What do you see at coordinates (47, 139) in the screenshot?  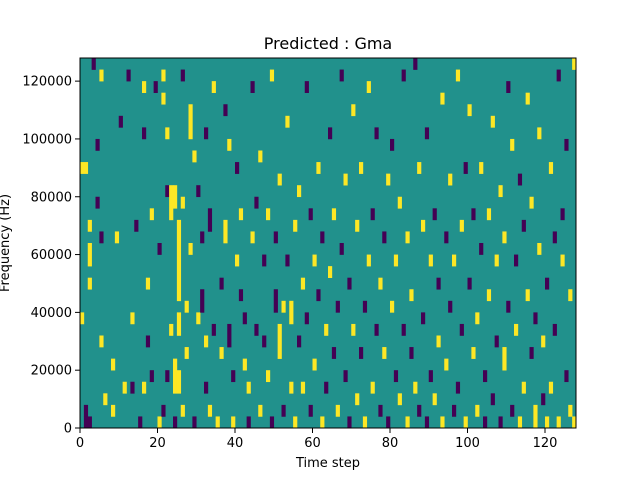 I see `y-tick-label: 100000` at bounding box center [47, 139].